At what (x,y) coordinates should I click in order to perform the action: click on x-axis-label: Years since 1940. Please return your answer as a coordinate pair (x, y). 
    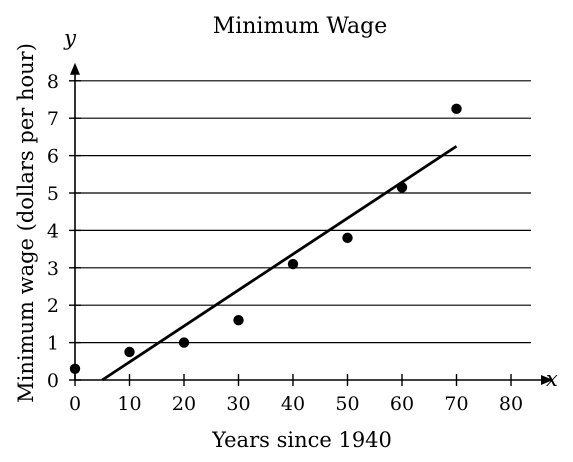
    Looking at the image, I should click on (301, 440).